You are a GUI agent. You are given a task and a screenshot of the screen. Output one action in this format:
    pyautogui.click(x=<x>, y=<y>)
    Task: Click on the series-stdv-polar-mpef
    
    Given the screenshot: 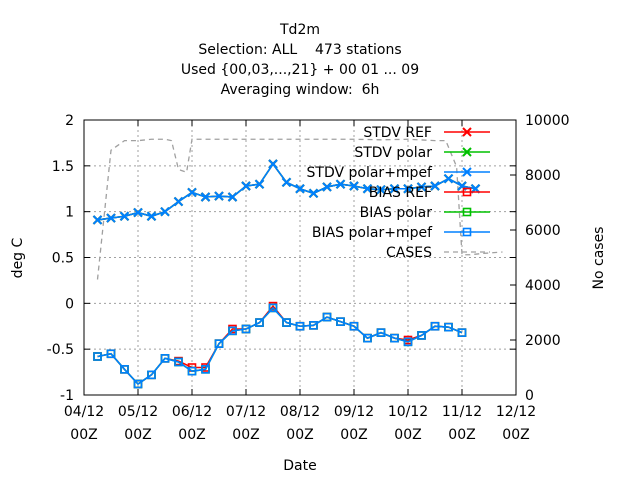 What is the action you would take?
    pyautogui.click(x=286, y=192)
    